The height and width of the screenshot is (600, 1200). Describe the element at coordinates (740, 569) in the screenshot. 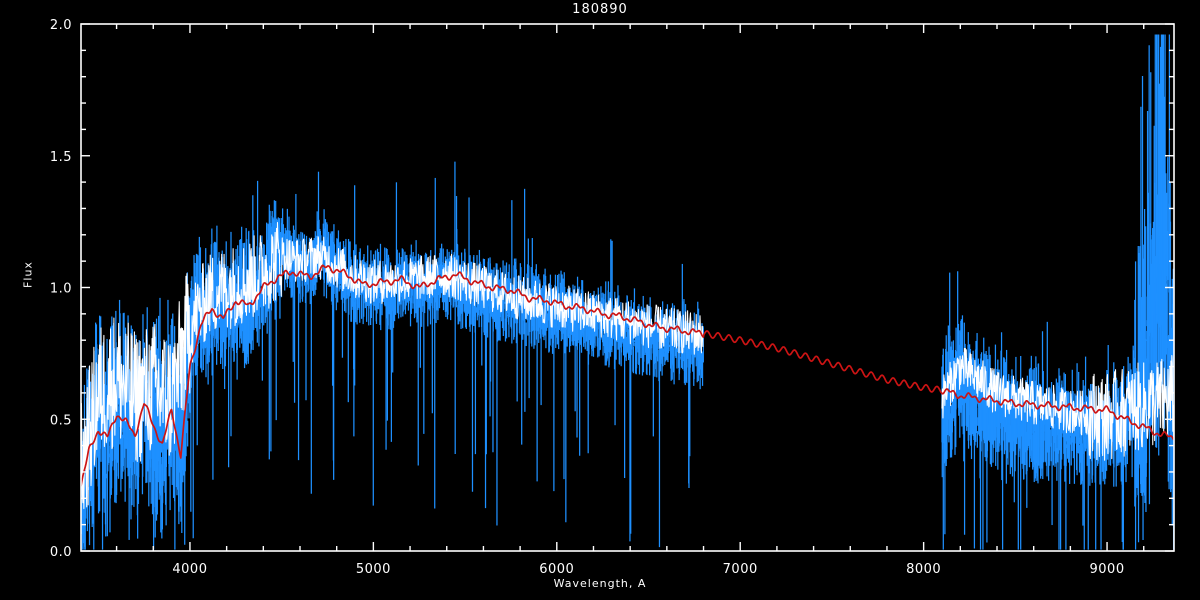

I see `x-tick-label: 7000` at that location.